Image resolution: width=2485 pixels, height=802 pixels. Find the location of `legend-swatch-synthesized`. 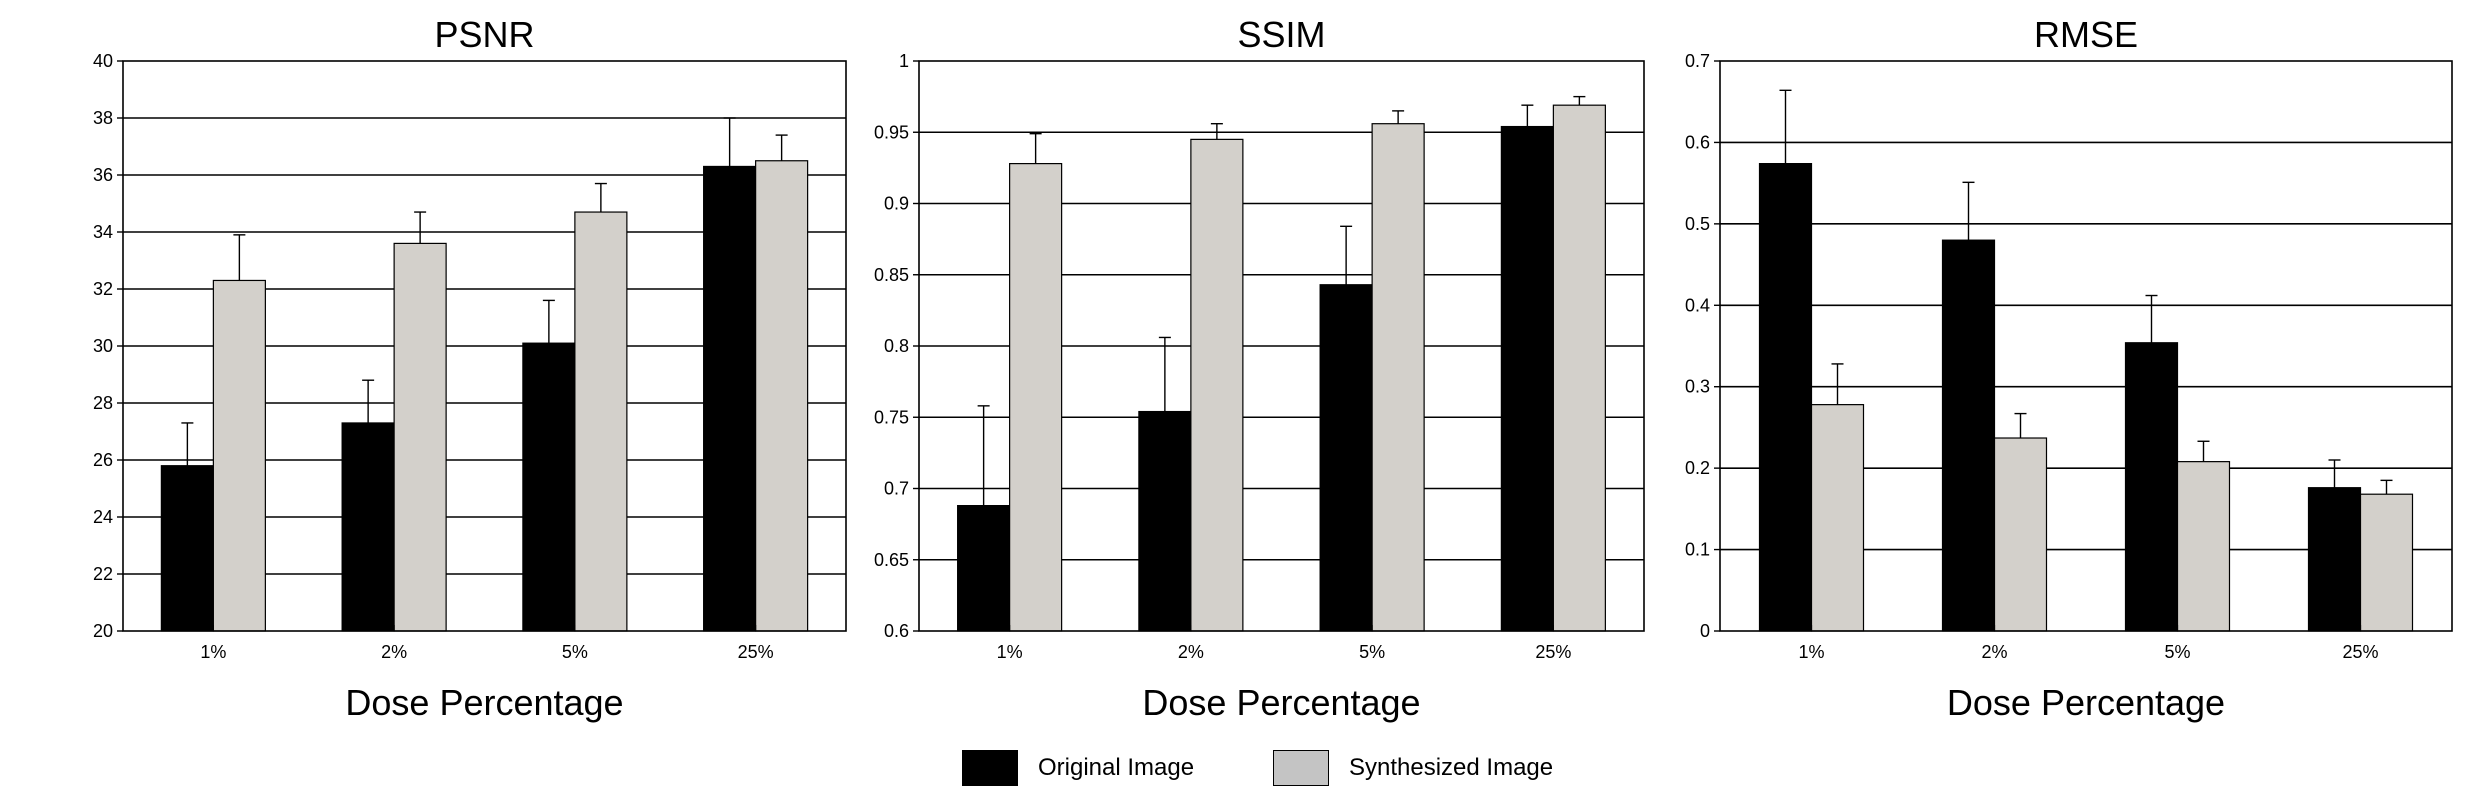

legend-swatch-synthesized is located at coordinates (1301, 768).